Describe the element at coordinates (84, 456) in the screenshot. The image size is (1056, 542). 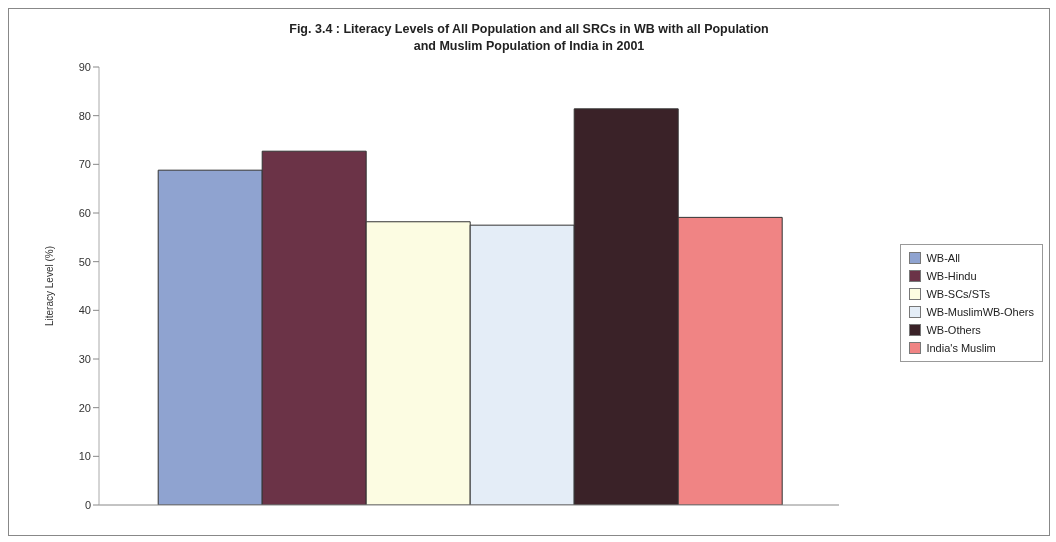
I see `y-tick-label: 10` at that location.